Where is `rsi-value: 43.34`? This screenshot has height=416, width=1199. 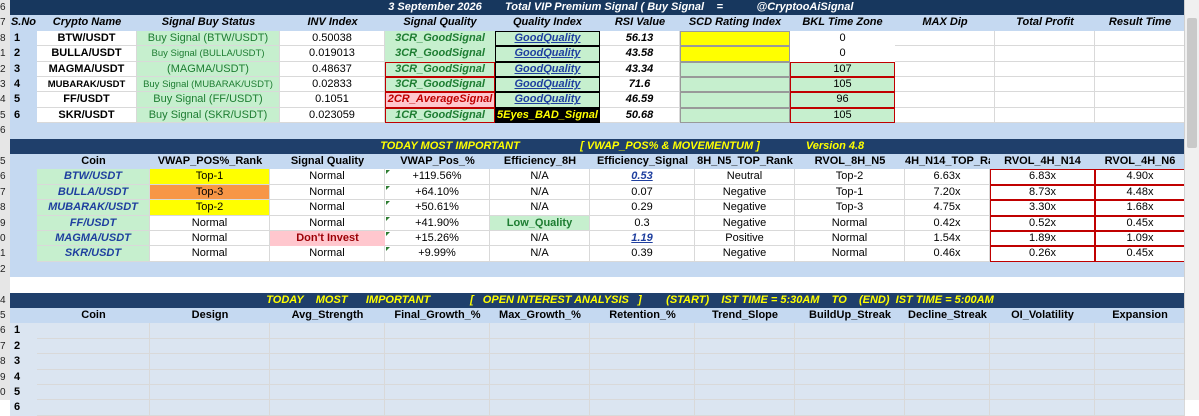
rsi-value: 43.34 is located at coordinates (640, 69).